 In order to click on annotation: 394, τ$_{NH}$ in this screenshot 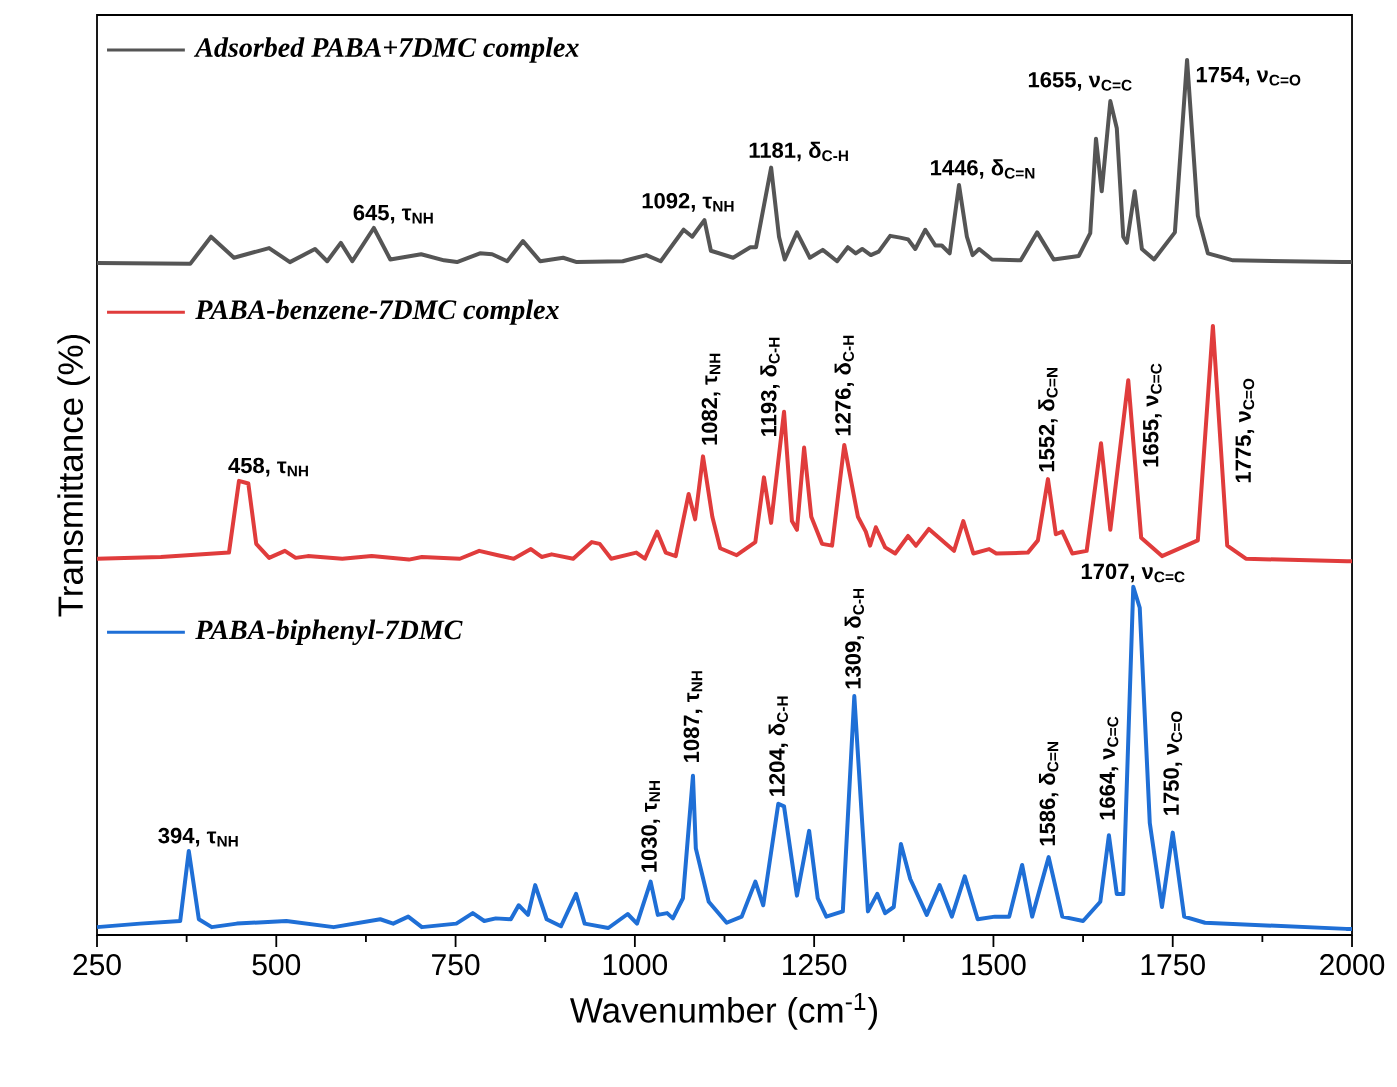, I will do `click(198, 837)`.